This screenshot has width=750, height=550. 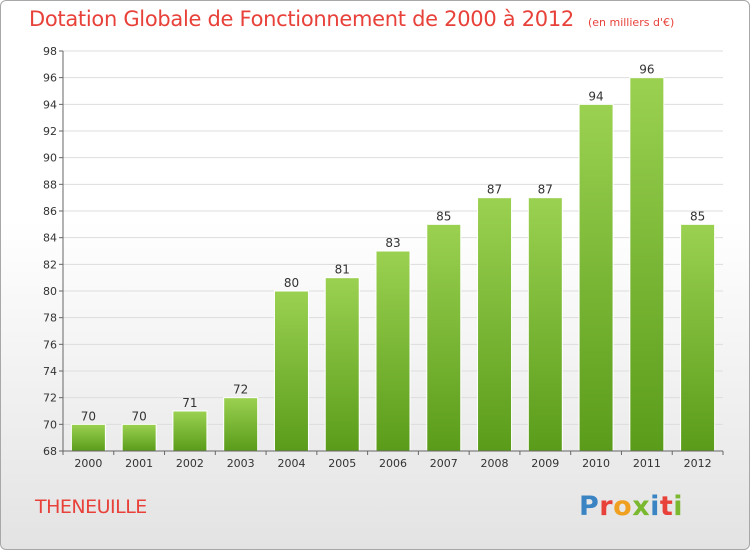 I want to click on y-tick-label: 90, so click(x=50, y=158).